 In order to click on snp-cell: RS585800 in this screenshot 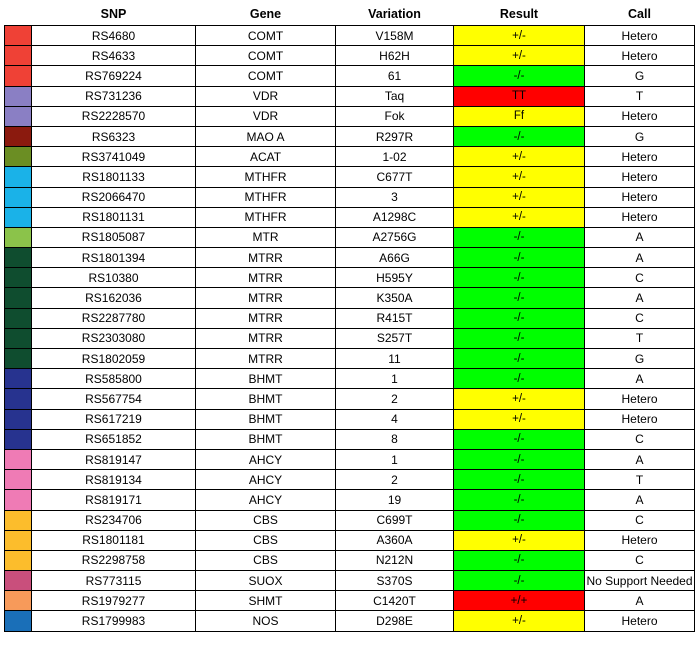, I will do `click(113, 379)`.